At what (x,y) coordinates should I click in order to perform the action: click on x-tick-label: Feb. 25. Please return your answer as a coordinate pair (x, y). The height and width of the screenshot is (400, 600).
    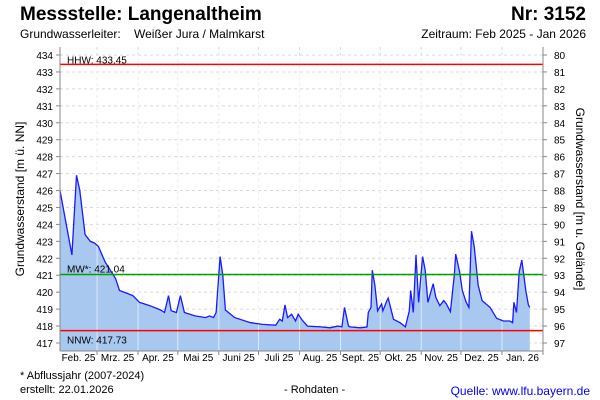
    Looking at the image, I should click on (79, 358).